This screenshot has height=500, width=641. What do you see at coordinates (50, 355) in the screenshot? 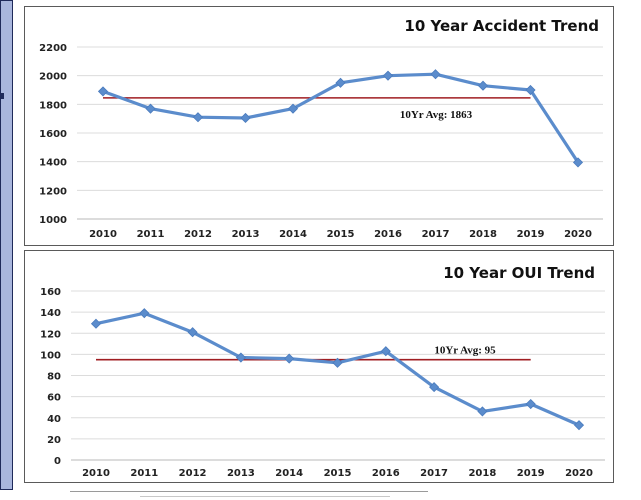
I see `y-tick-label: 100` at bounding box center [50, 355].